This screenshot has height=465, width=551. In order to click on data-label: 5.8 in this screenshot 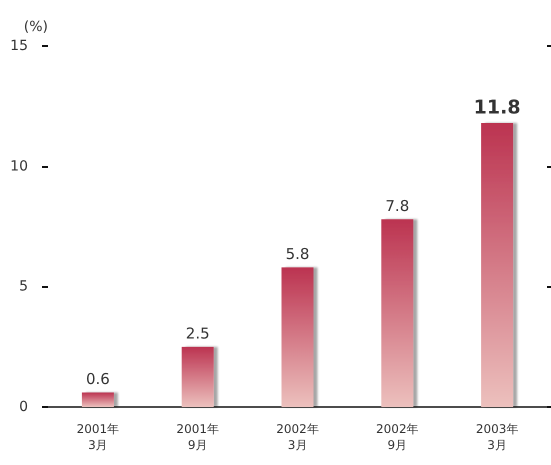, I will do `click(298, 253)`.